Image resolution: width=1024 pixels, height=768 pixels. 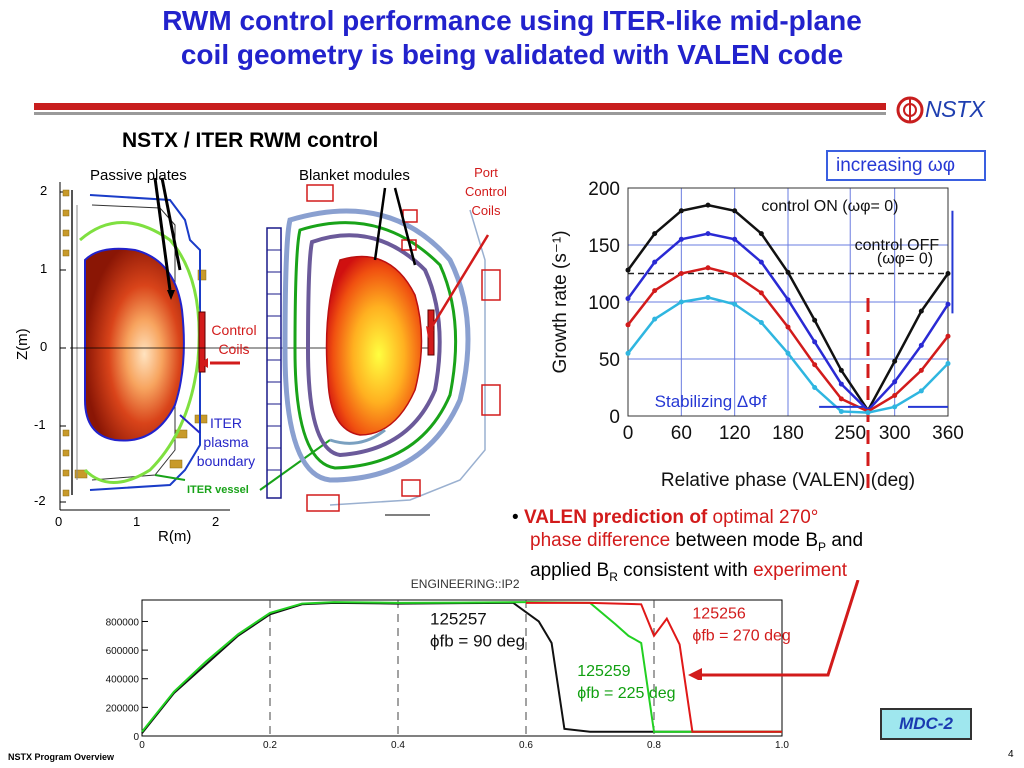 What do you see at coordinates (138, 175) in the screenshot?
I see `label-passive-plates: Passive plates` at bounding box center [138, 175].